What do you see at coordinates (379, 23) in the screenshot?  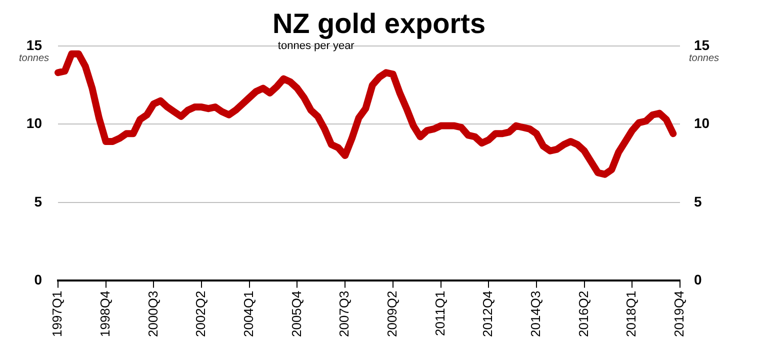 I see `chart-title: NZ gold exports` at bounding box center [379, 23].